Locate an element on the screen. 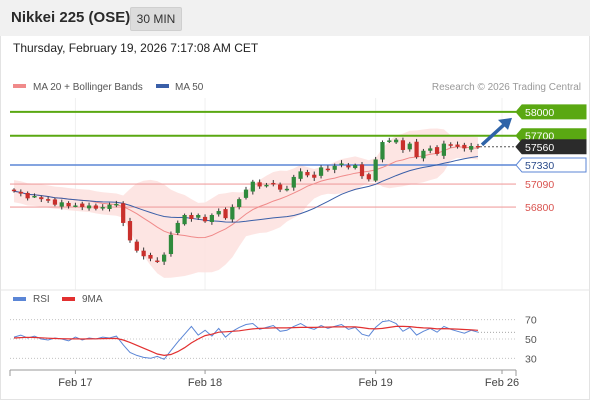 This screenshot has width=590, height=400. ma50-line is located at coordinates (246, 189).